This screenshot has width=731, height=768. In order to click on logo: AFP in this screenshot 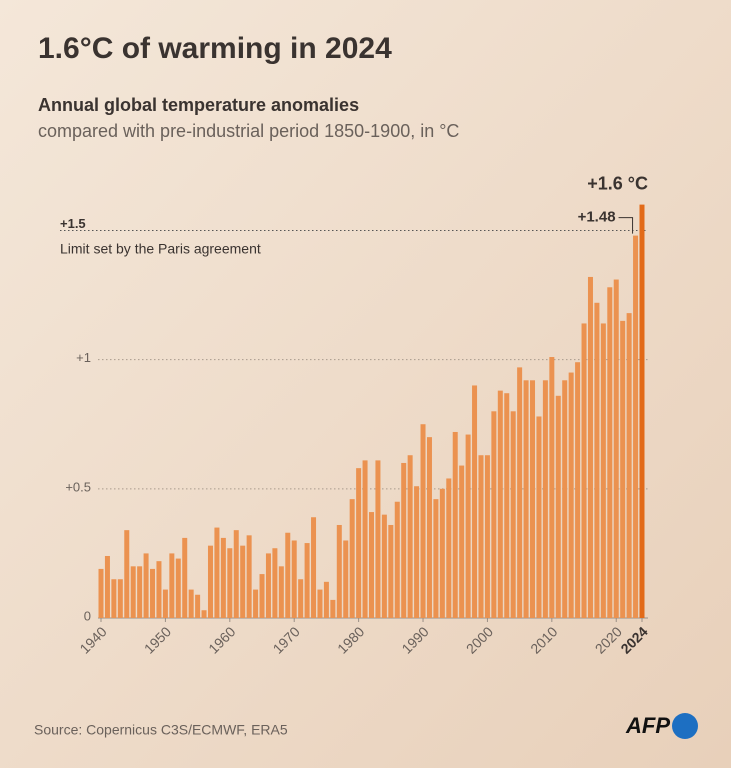, I will do `click(647, 725)`.